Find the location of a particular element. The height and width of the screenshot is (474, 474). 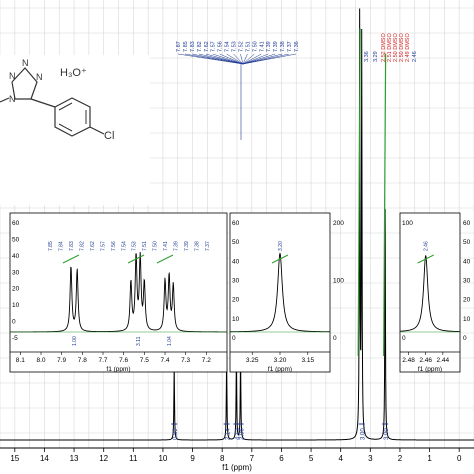

structure-background is located at coordinates (75, 130).